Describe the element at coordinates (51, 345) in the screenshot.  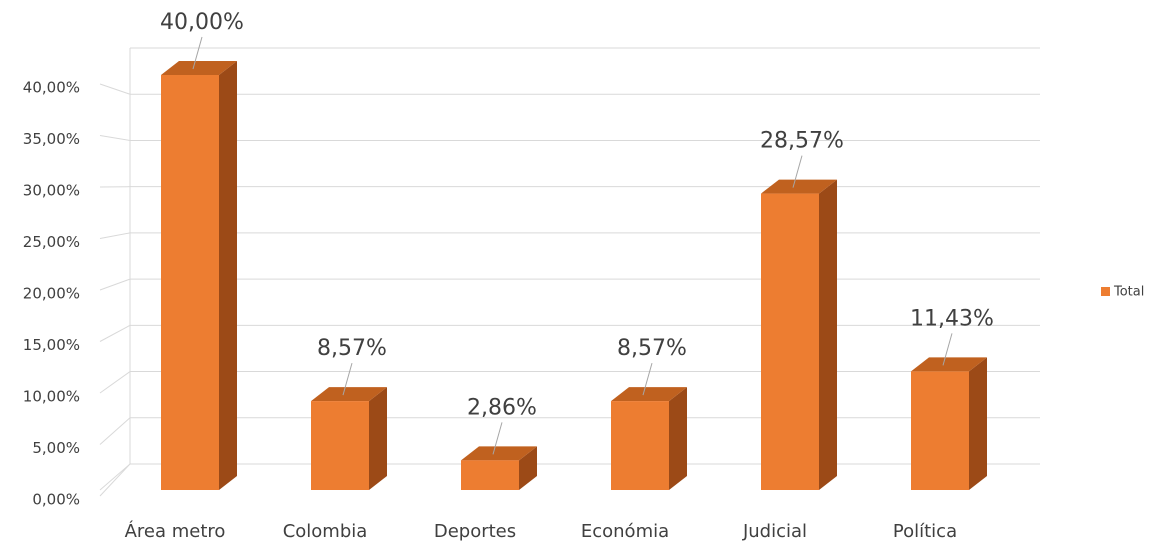
I see `y-tick-label: 15,00%` at that location.